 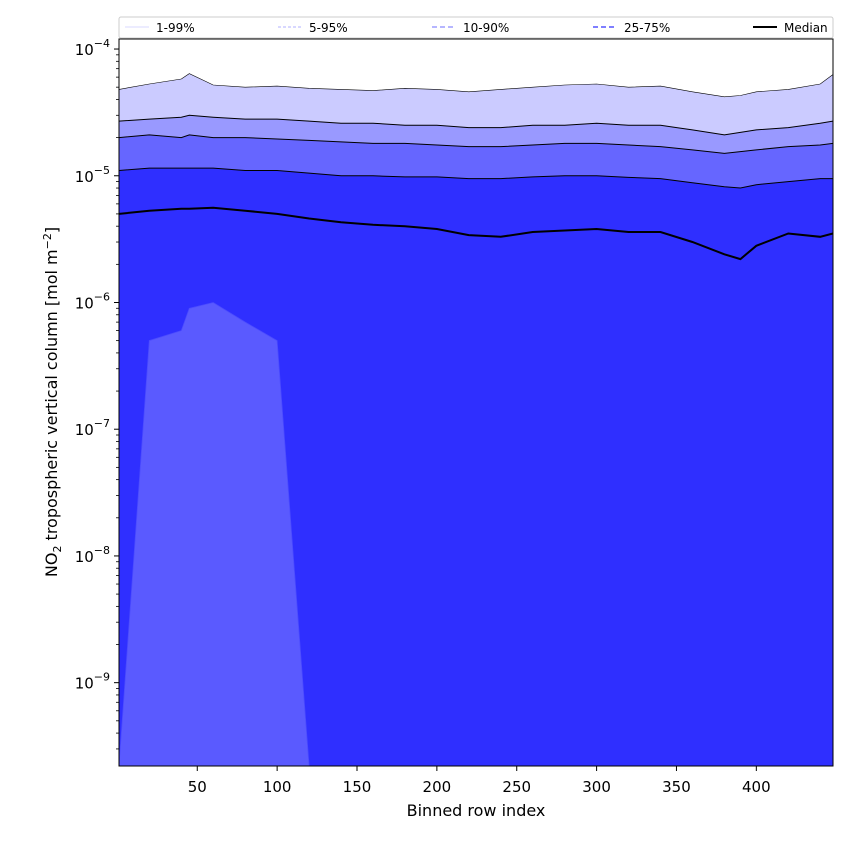 I want to click on legend: 1-99% 5-95% 10-90% 25-75% Median, so click(x=476, y=27).